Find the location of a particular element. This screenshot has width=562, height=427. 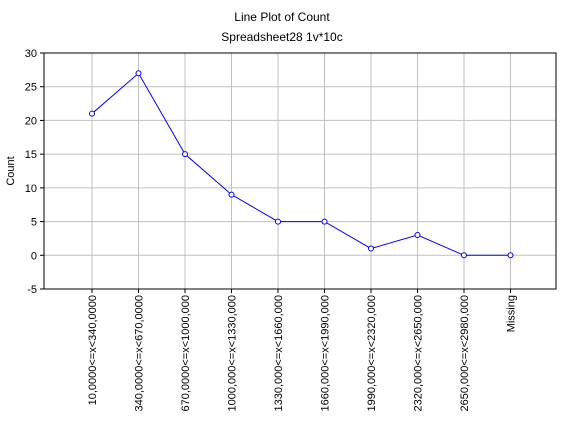

x-tick-label: 340,0000<=x<670,0000 is located at coordinates (140, 353).